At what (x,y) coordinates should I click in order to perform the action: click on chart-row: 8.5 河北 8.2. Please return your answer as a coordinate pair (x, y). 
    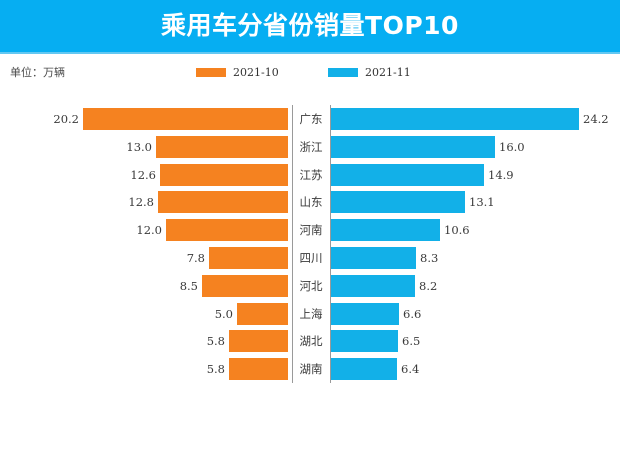
    Looking at the image, I should click on (310, 286).